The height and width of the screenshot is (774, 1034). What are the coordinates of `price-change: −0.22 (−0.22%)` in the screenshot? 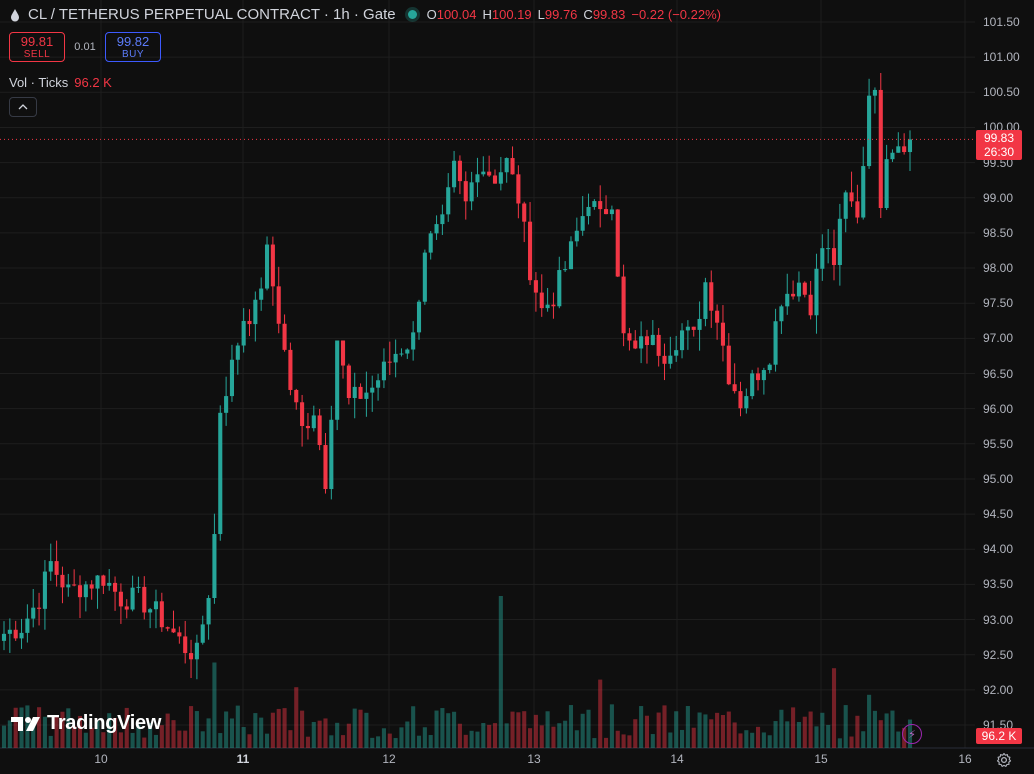 It's located at (676, 14).